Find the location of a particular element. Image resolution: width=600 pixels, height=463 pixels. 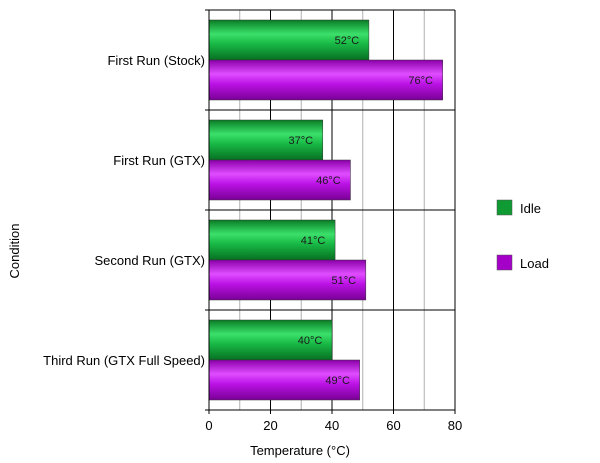

y-axis-title: Condition is located at coordinates (14, 251).